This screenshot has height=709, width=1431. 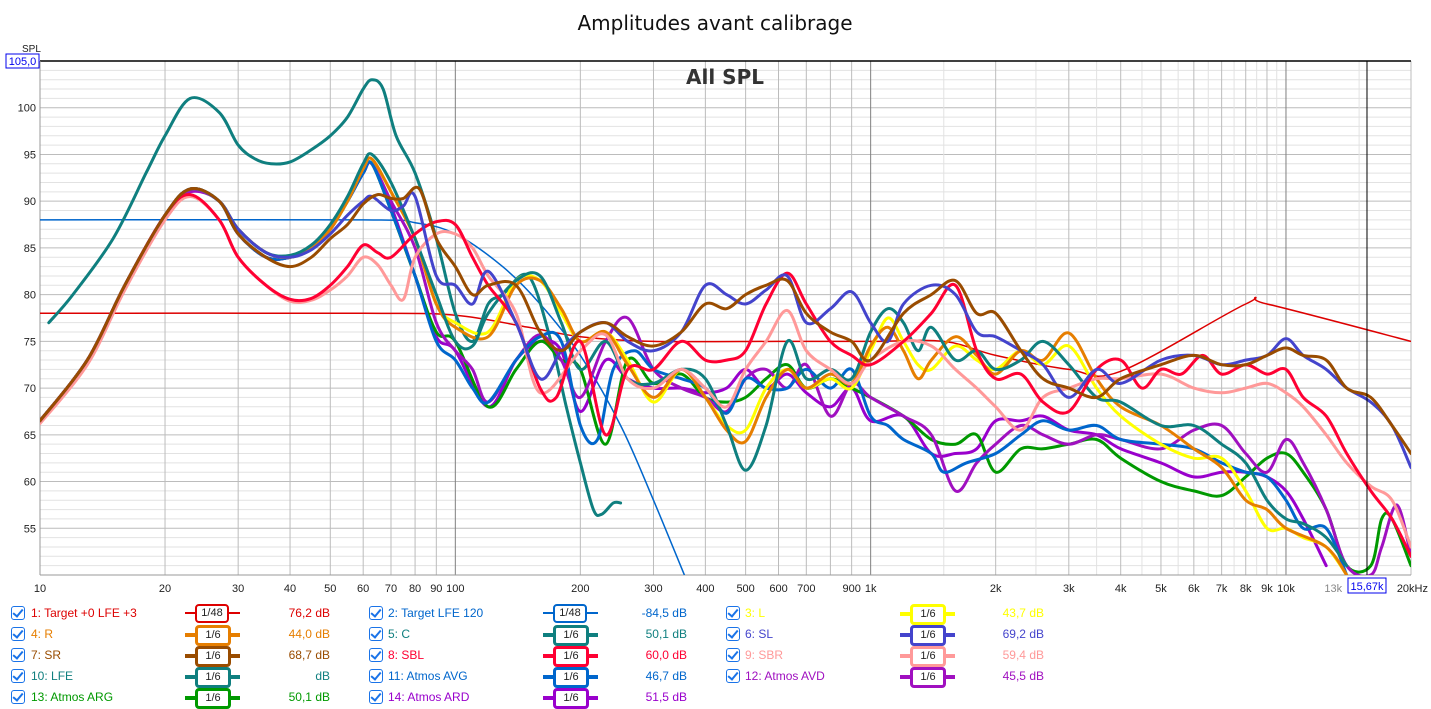 What do you see at coordinates (238, 589) in the screenshot?
I see `x-tick-label: 30` at bounding box center [238, 589].